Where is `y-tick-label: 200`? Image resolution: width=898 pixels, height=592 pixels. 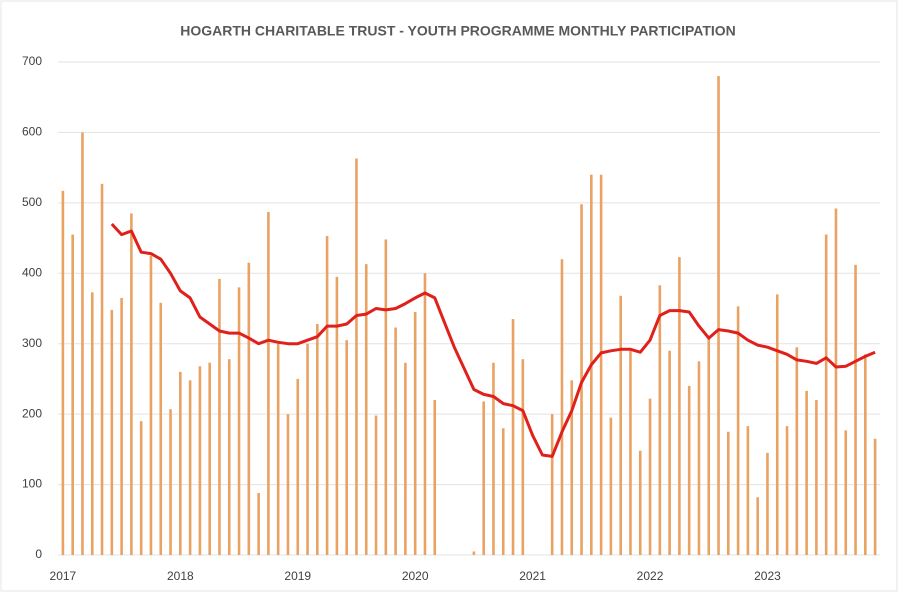 y-tick-label: 200 is located at coordinates (32, 413).